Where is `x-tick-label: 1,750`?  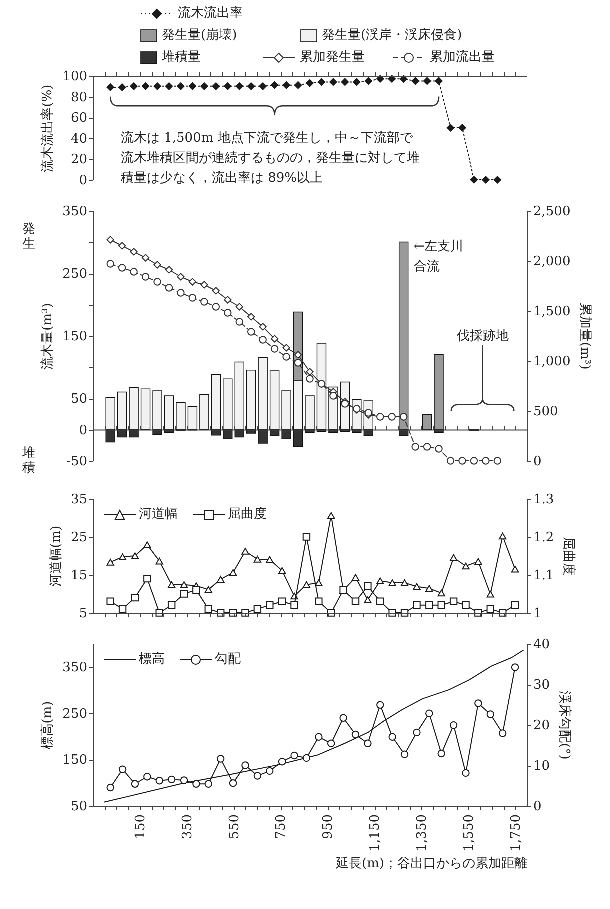 x-tick-label: 1,750 is located at coordinates (516, 833).